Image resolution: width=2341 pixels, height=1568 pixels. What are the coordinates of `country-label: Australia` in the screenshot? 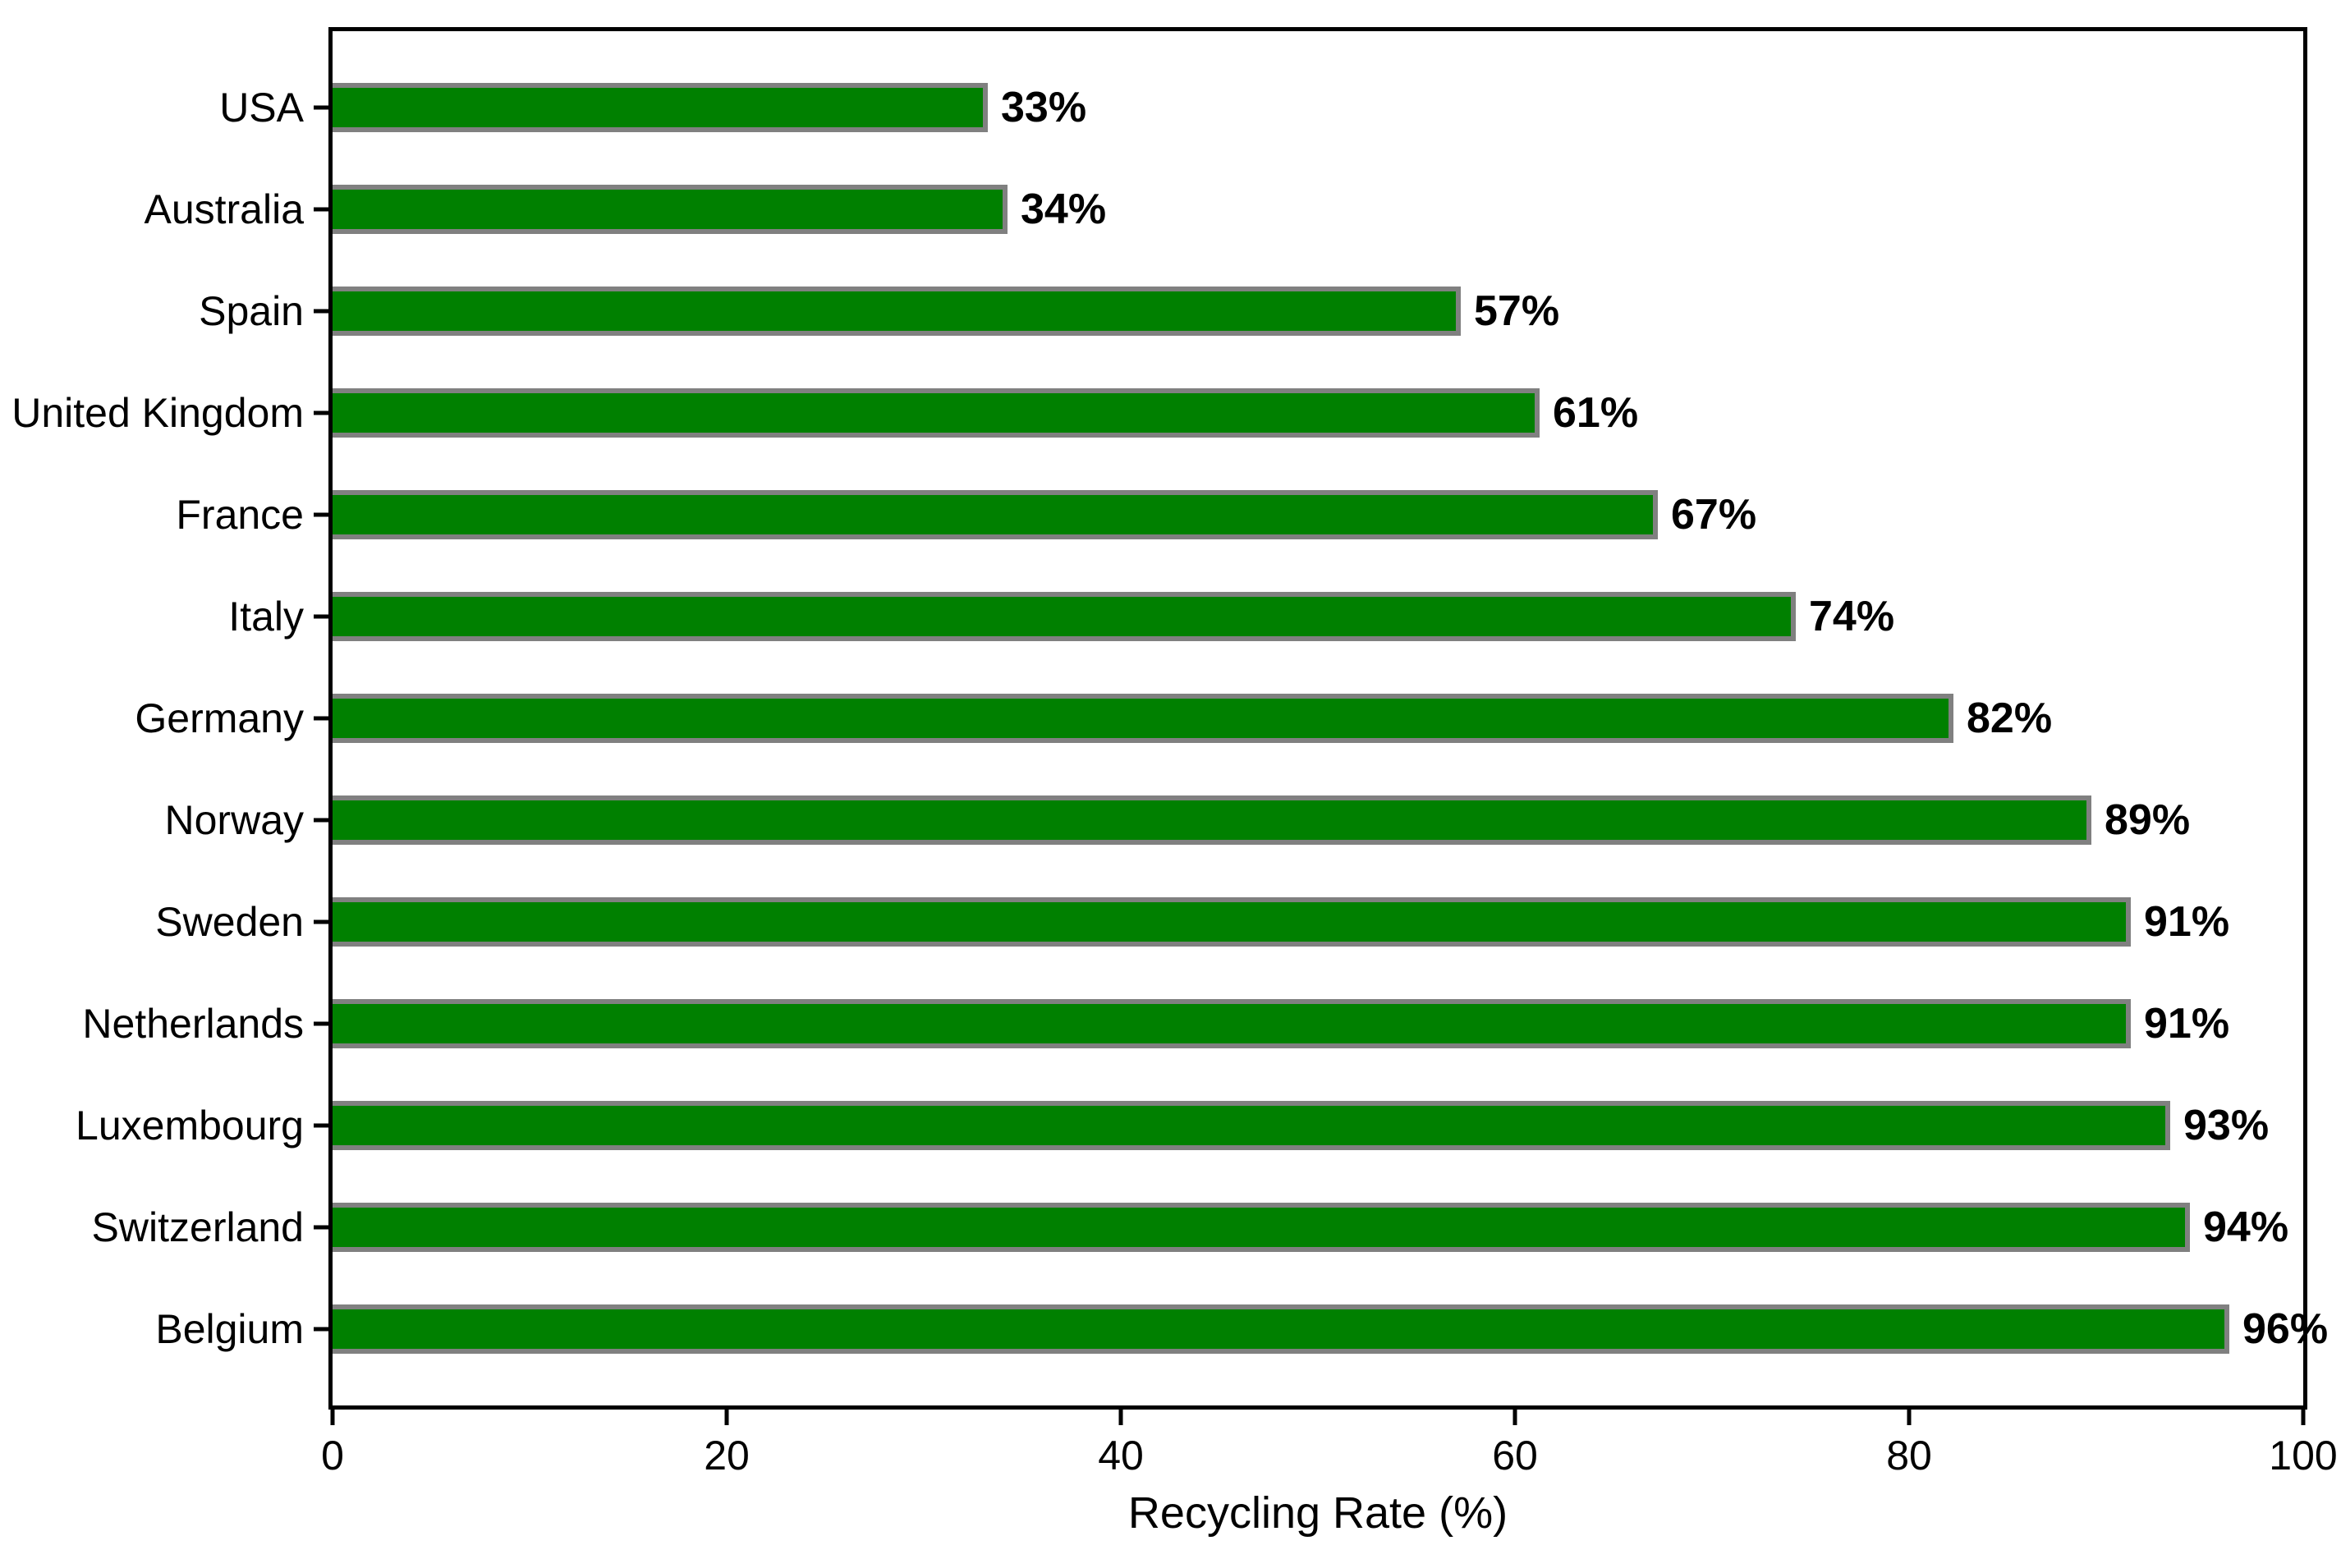 It's located at (224, 209).